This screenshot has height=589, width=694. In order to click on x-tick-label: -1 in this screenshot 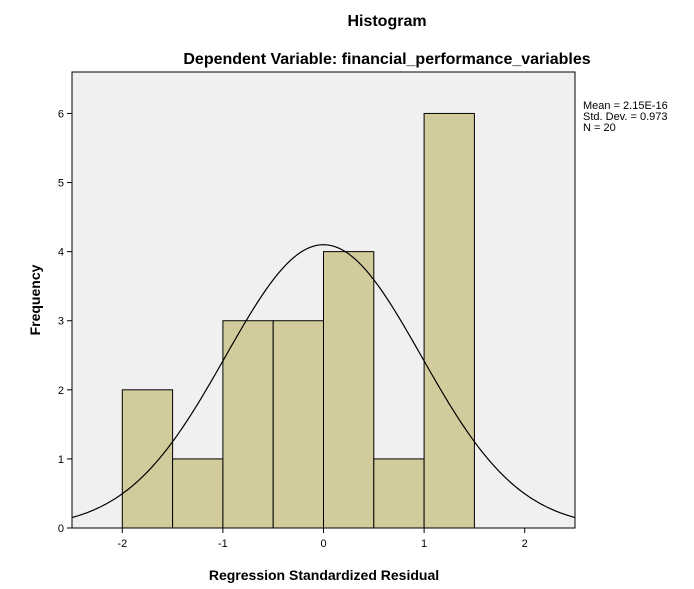, I will do `click(223, 544)`.